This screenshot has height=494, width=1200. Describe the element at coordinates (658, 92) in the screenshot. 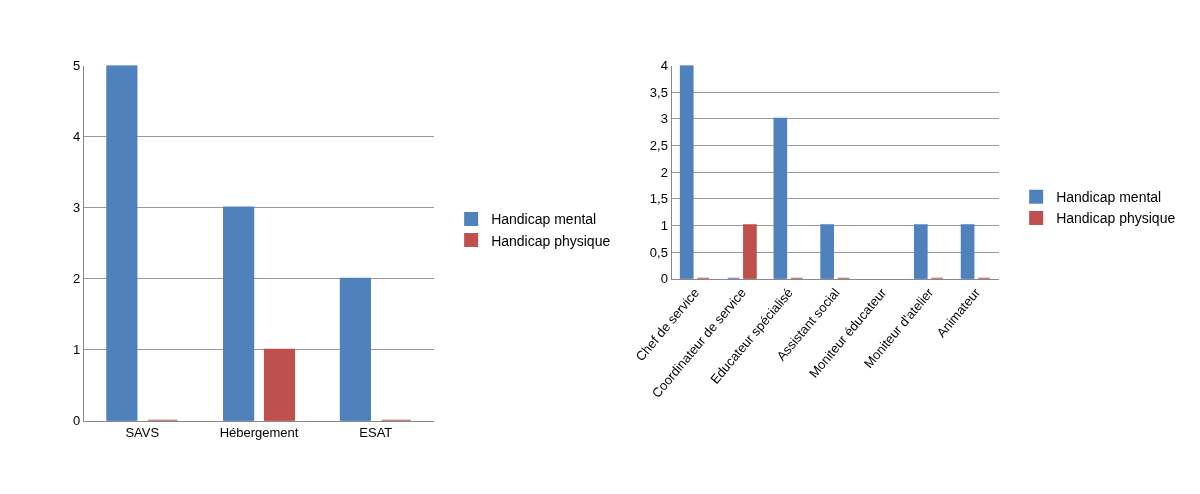

I see `y-tick-label: 3,5` at that location.